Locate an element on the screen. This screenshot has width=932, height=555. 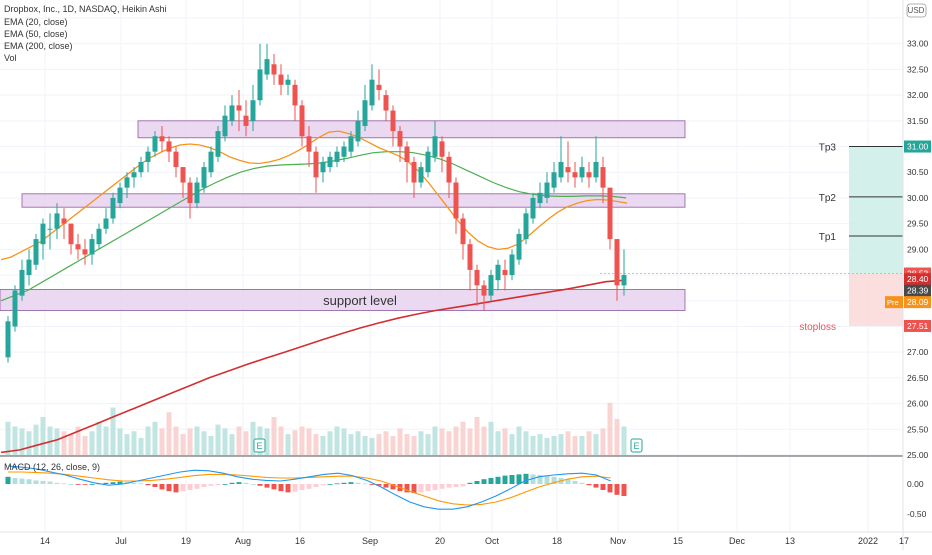
price-tick-label: 29.50 is located at coordinates (918, 224).